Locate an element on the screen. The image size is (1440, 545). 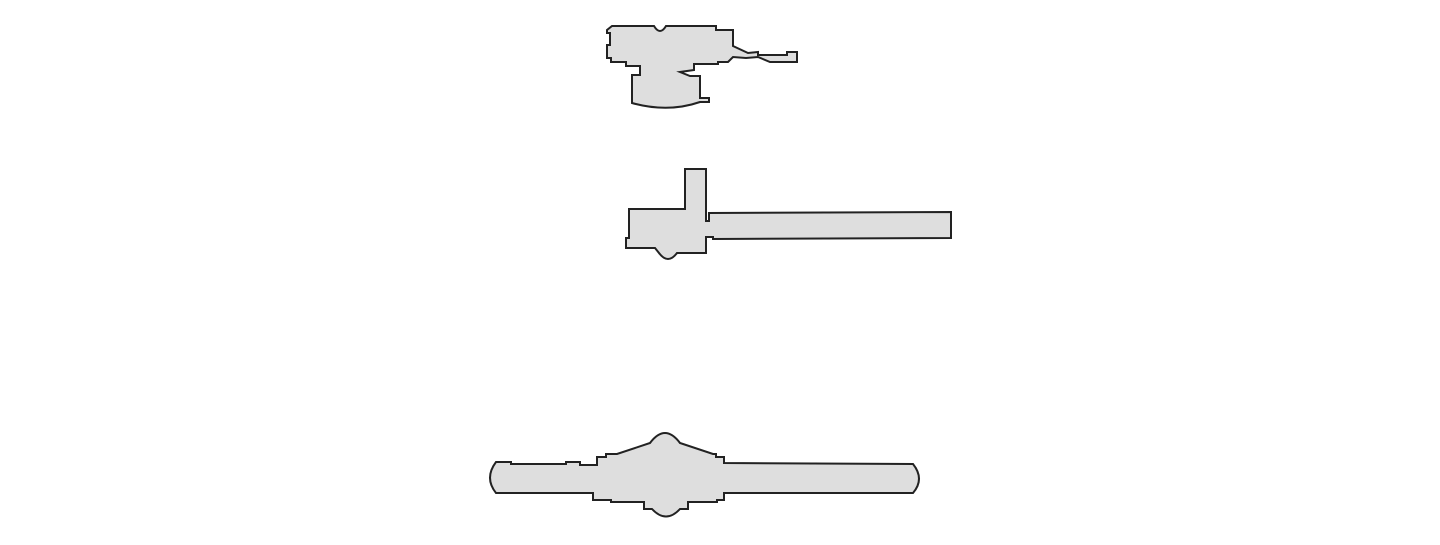
building-plan-middle is located at coordinates (788, 214).